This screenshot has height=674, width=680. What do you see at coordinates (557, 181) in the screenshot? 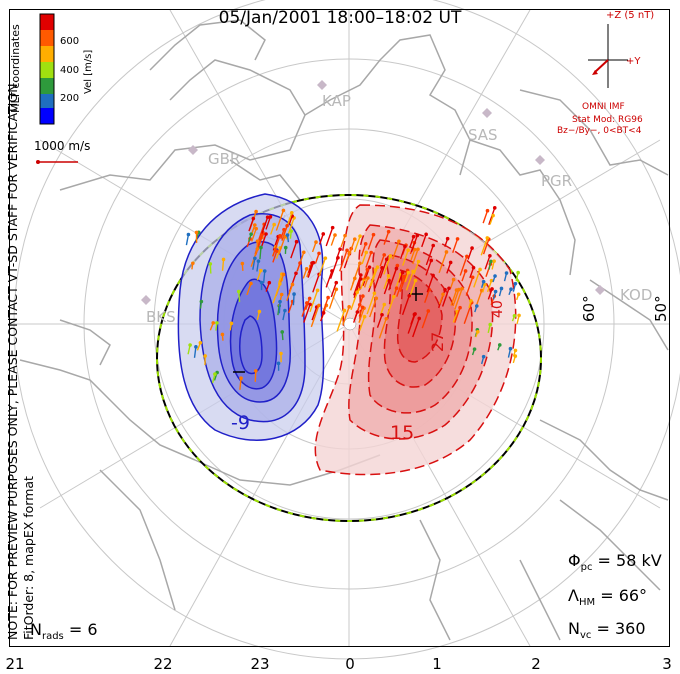
I see `station-pgr: PGR` at bounding box center [557, 181].